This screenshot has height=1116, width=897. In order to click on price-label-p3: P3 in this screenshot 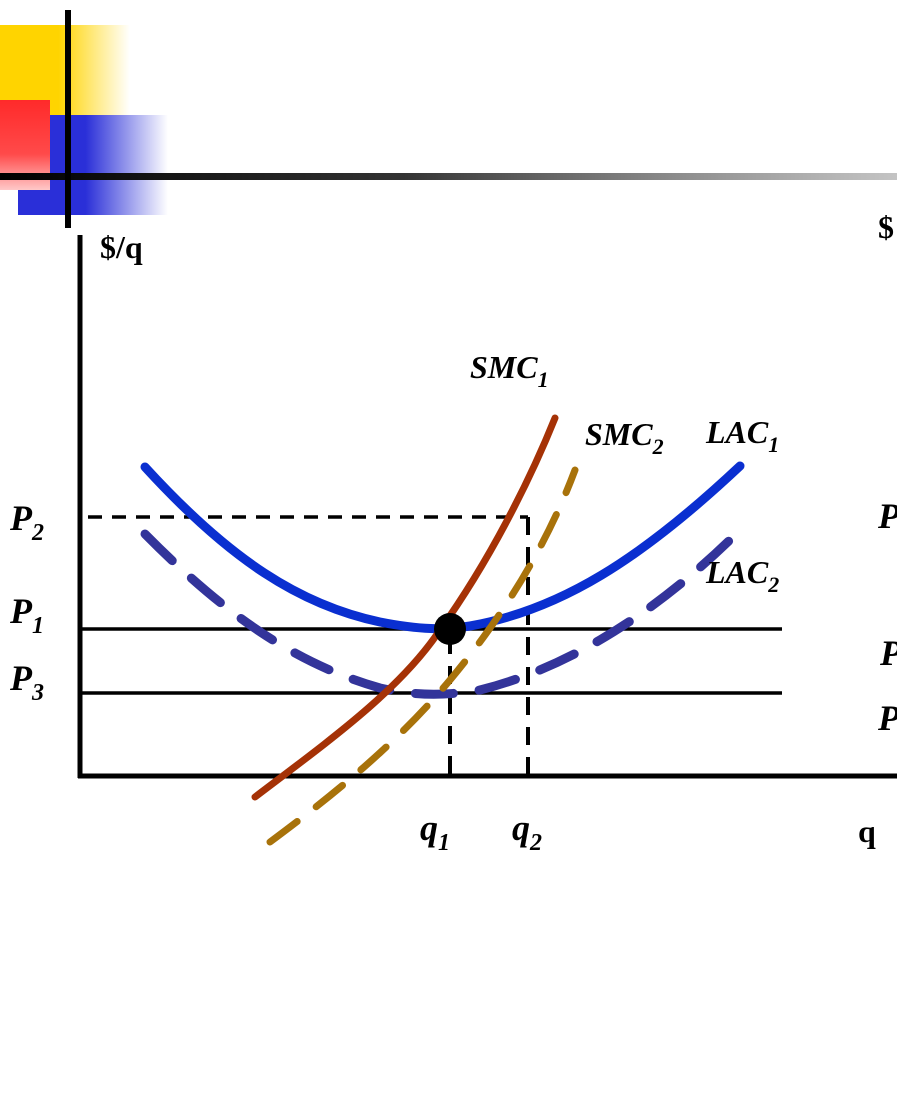, I will do `click(26, 682)`.